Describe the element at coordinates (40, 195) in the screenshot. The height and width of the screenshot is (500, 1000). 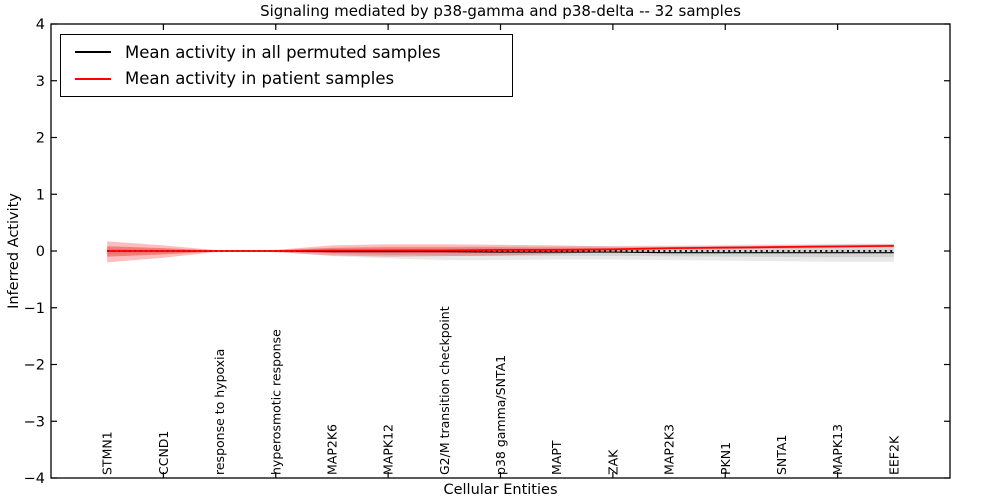
I see `y-tick-label: 1` at that location.